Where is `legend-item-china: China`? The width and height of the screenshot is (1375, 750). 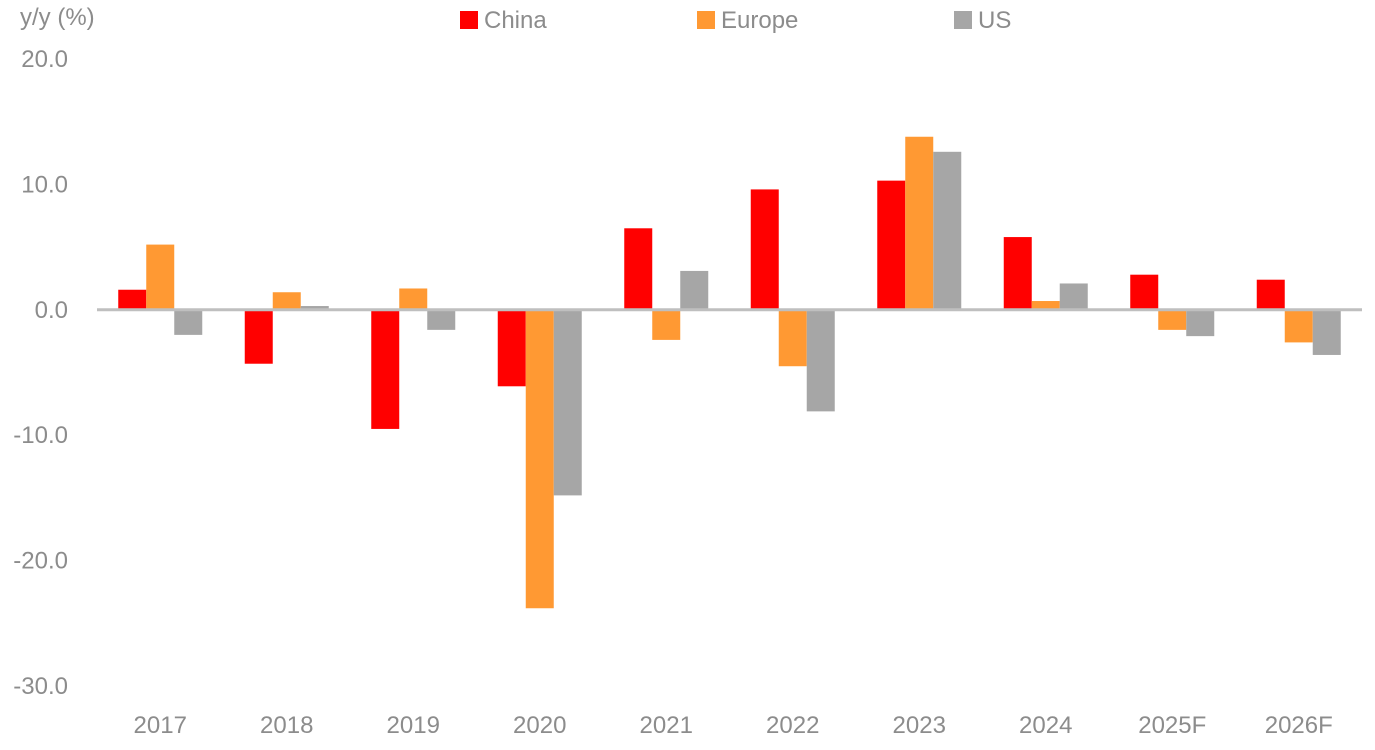
legend-item-china: China is located at coordinates (503, 20).